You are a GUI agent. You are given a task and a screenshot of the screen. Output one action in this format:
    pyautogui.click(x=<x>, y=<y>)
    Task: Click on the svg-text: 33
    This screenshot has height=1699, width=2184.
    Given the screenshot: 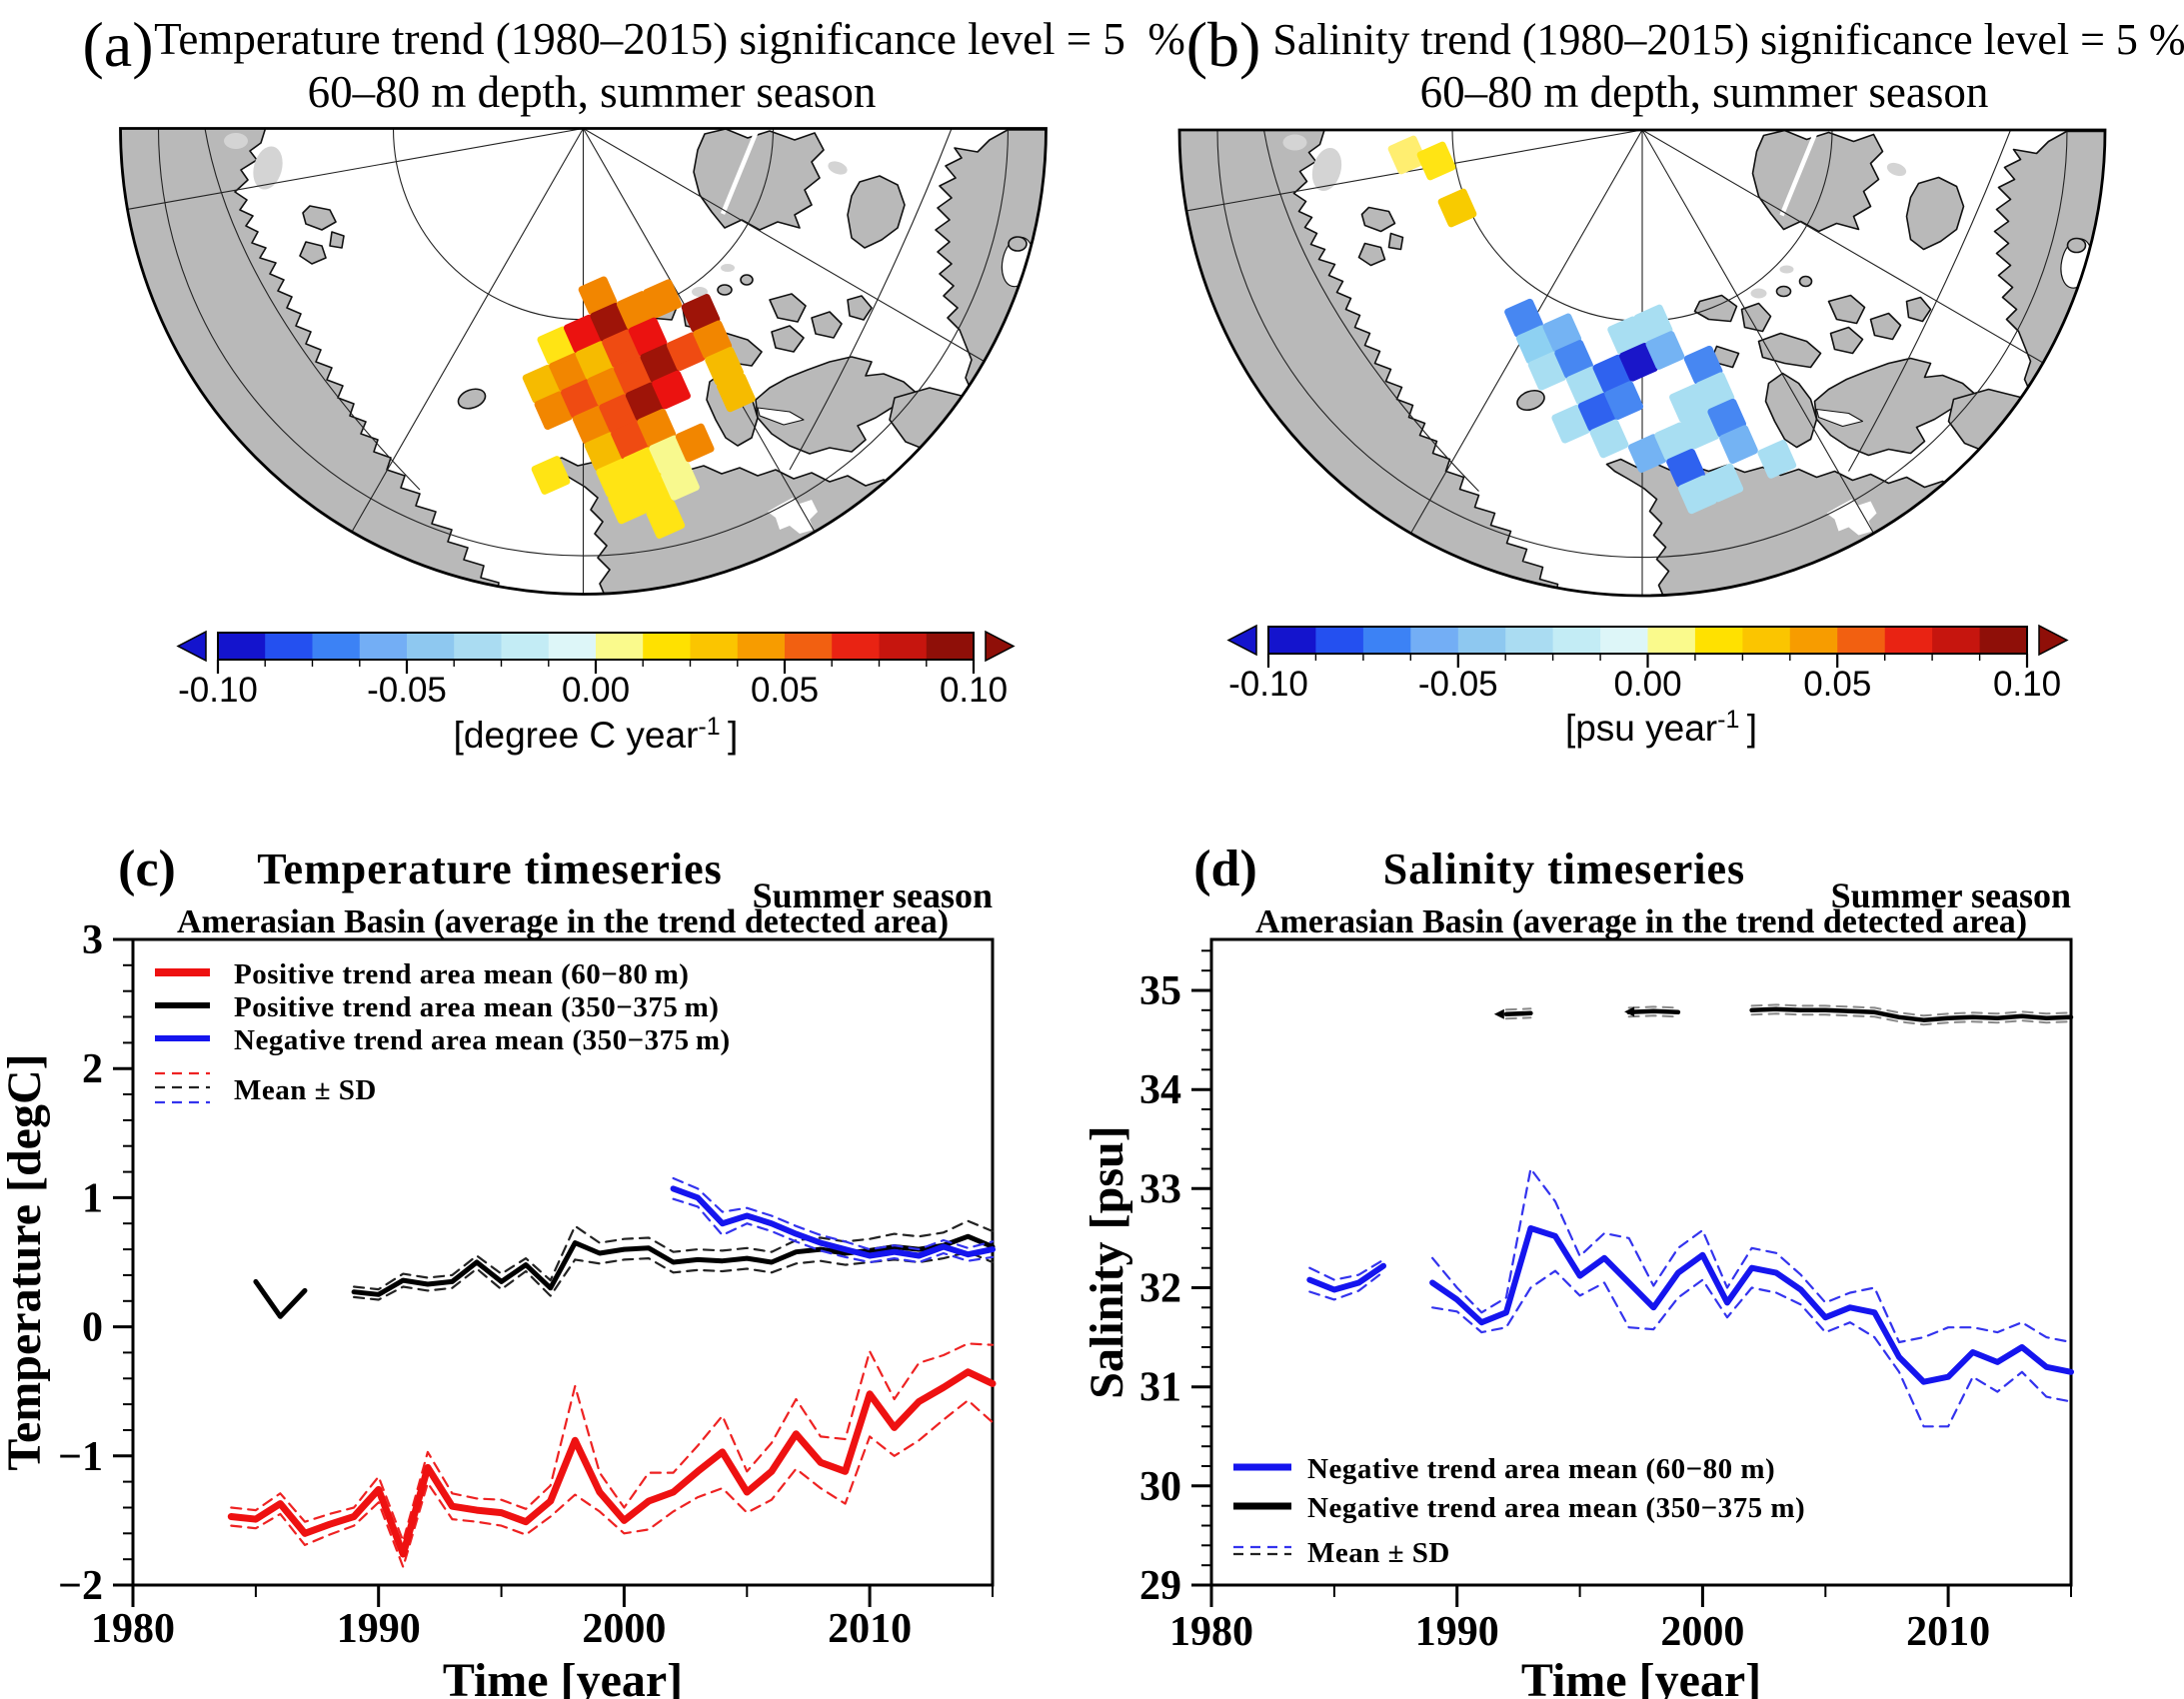 What is the action you would take?
    pyautogui.click(x=1160, y=1189)
    